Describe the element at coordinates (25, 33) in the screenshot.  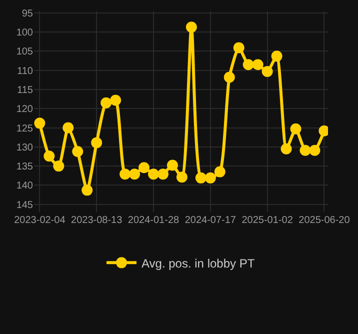
I see `y-tick-label: 100` at that location.